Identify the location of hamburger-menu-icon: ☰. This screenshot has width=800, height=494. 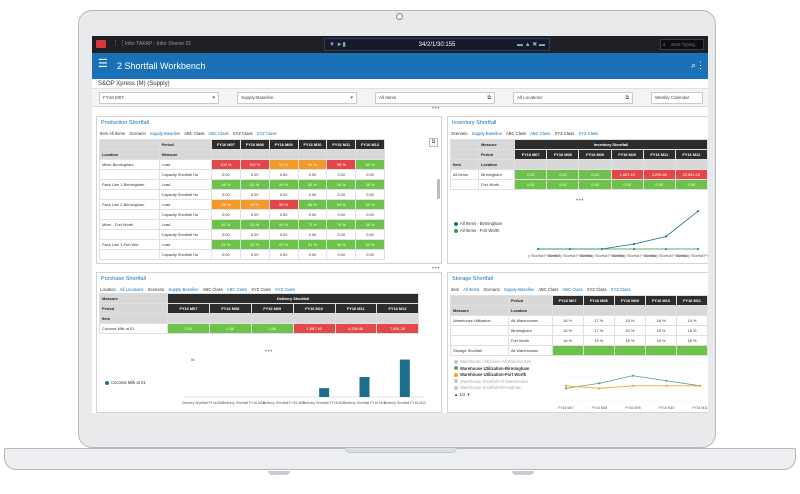
(103, 64).